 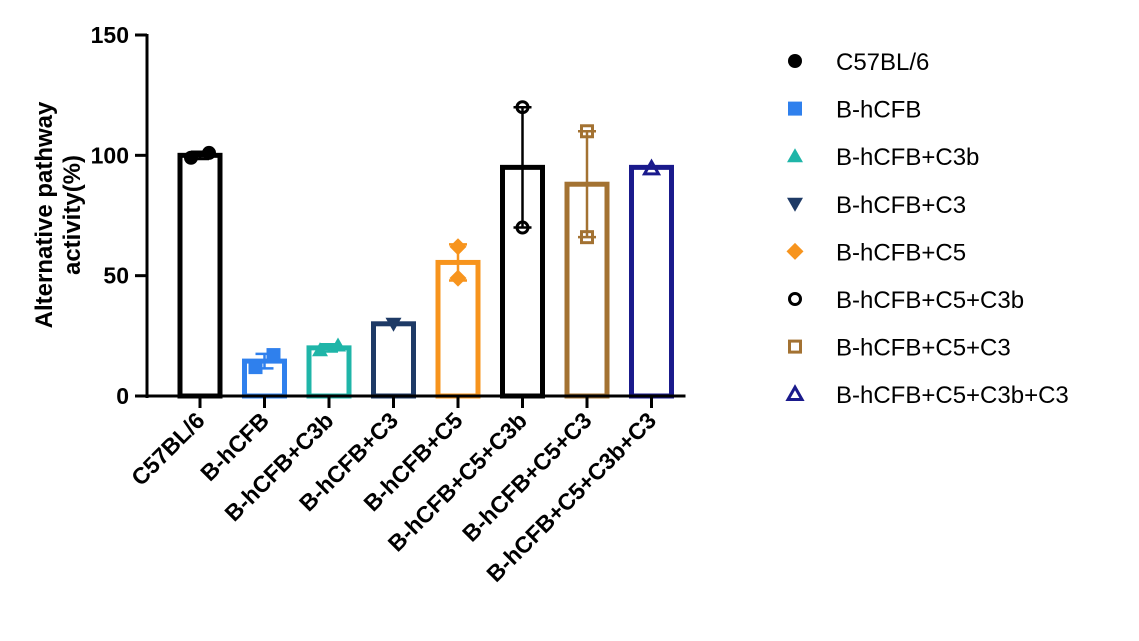 What do you see at coordinates (882, 62) in the screenshot?
I see `legend-label: C57BL/6` at bounding box center [882, 62].